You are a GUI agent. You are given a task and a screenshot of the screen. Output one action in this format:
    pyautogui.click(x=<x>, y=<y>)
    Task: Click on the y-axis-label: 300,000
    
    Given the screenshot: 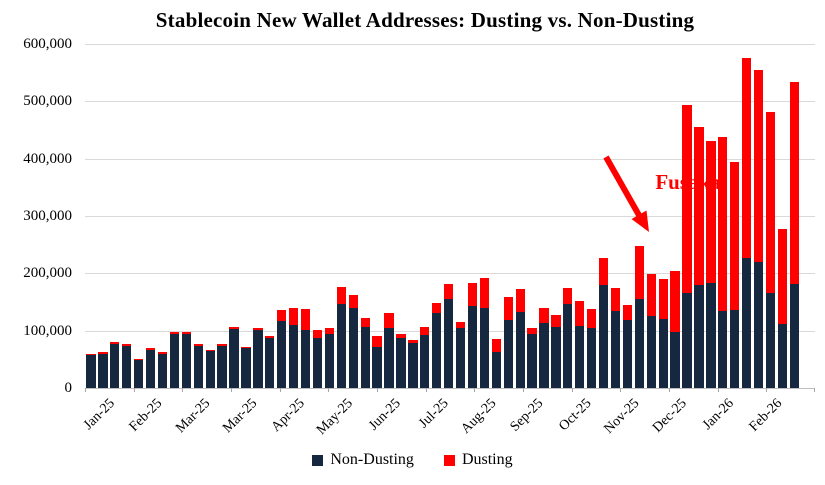 What is the action you would take?
    pyautogui.click(x=47, y=216)
    